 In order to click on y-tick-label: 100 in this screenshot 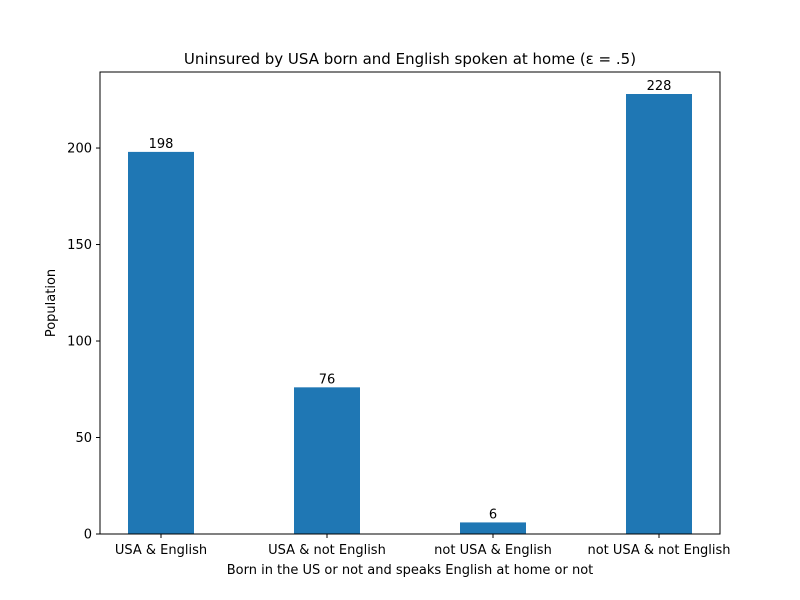, I will do `click(79, 342)`.